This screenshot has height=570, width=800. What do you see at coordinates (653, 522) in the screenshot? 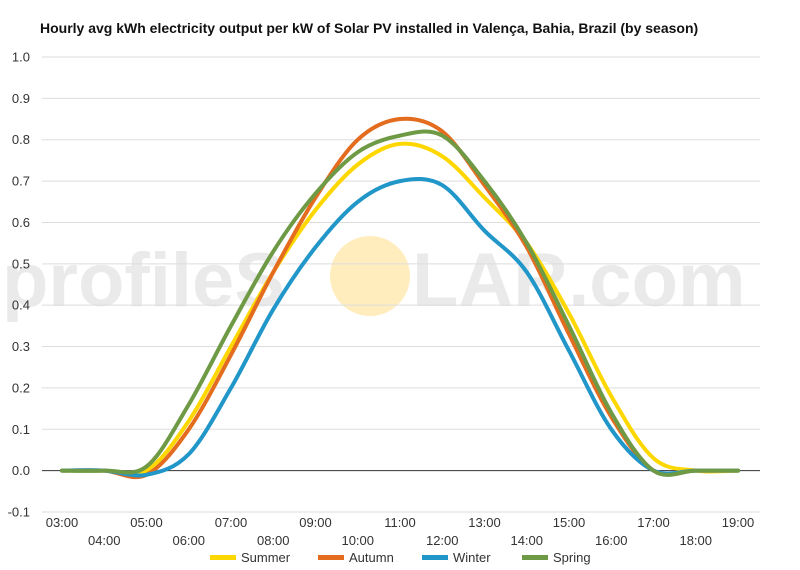
I see `x-tick-label: 17:00` at bounding box center [653, 522].